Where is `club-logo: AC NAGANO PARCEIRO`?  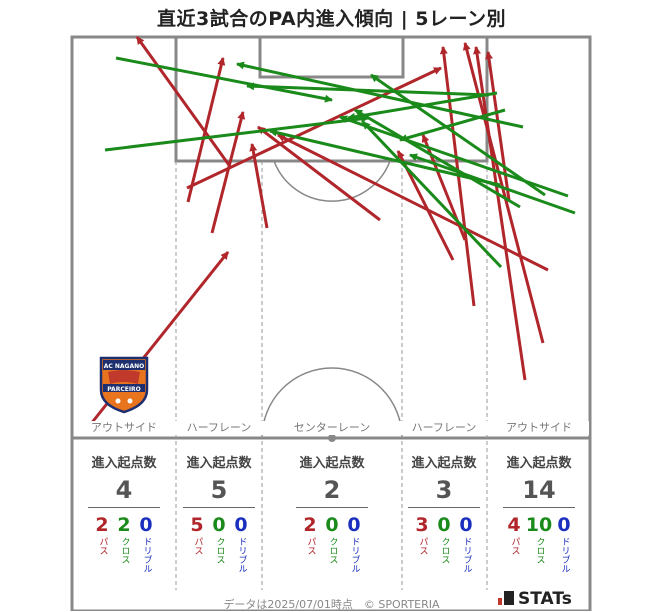 club-logo: AC NAGANO PARCEIRO is located at coordinates (124, 385).